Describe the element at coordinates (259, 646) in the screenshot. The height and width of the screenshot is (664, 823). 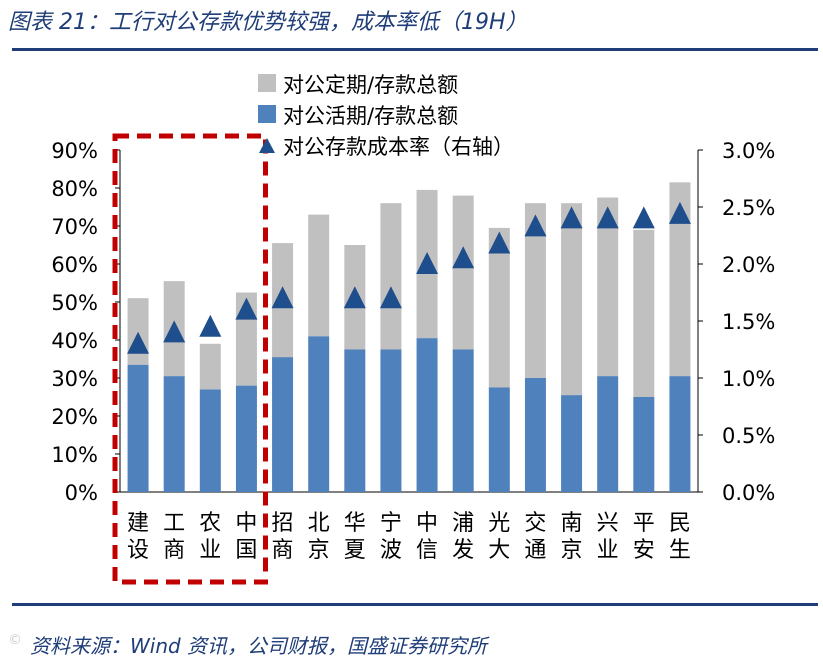
I see `source-note: 资料来源：Wind 资讯，公司财报，国盛证券研究所` at that location.